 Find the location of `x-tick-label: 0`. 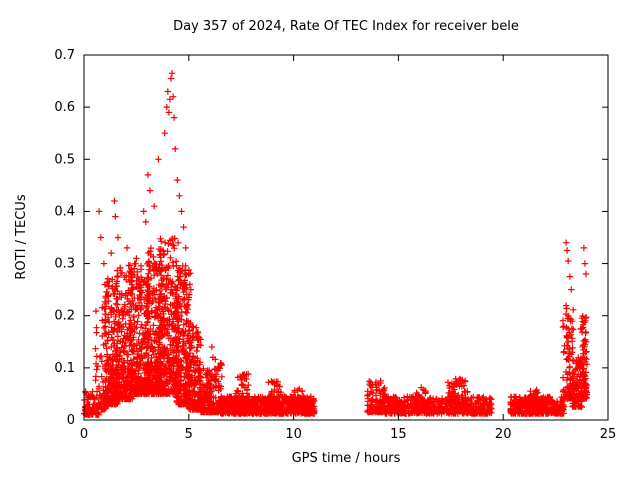

x-tick-label: 0 is located at coordinates (84, 434).